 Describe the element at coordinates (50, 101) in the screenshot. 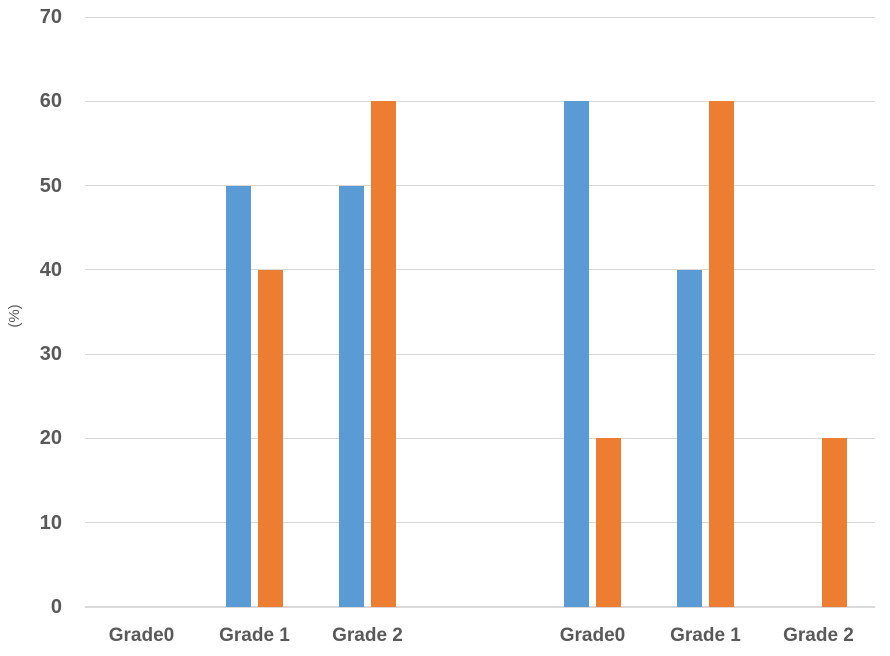

I see `y-tick-label: 60` at that location.